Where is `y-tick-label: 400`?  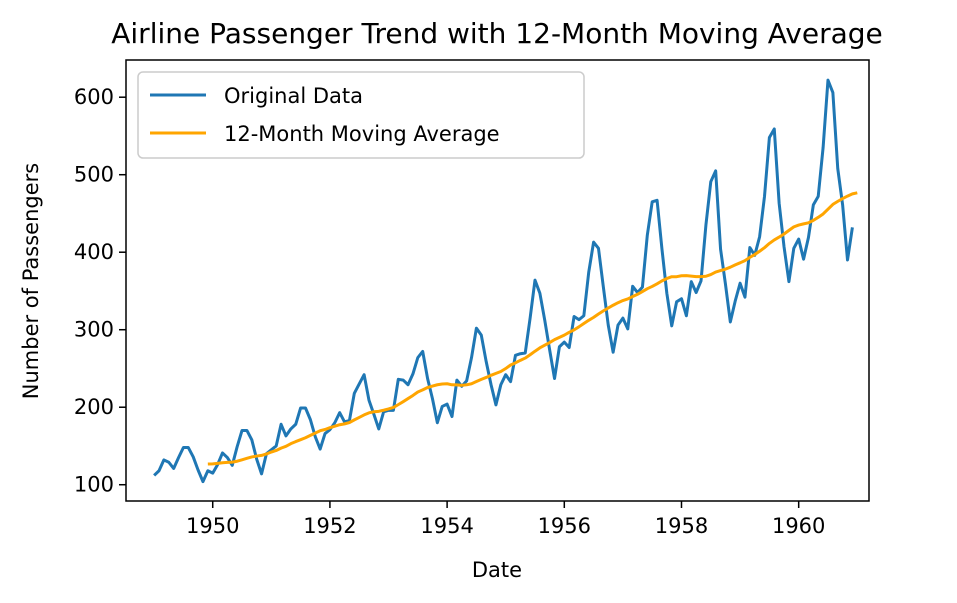 y-tick-label: 400 is located at coordinates (94, 252).